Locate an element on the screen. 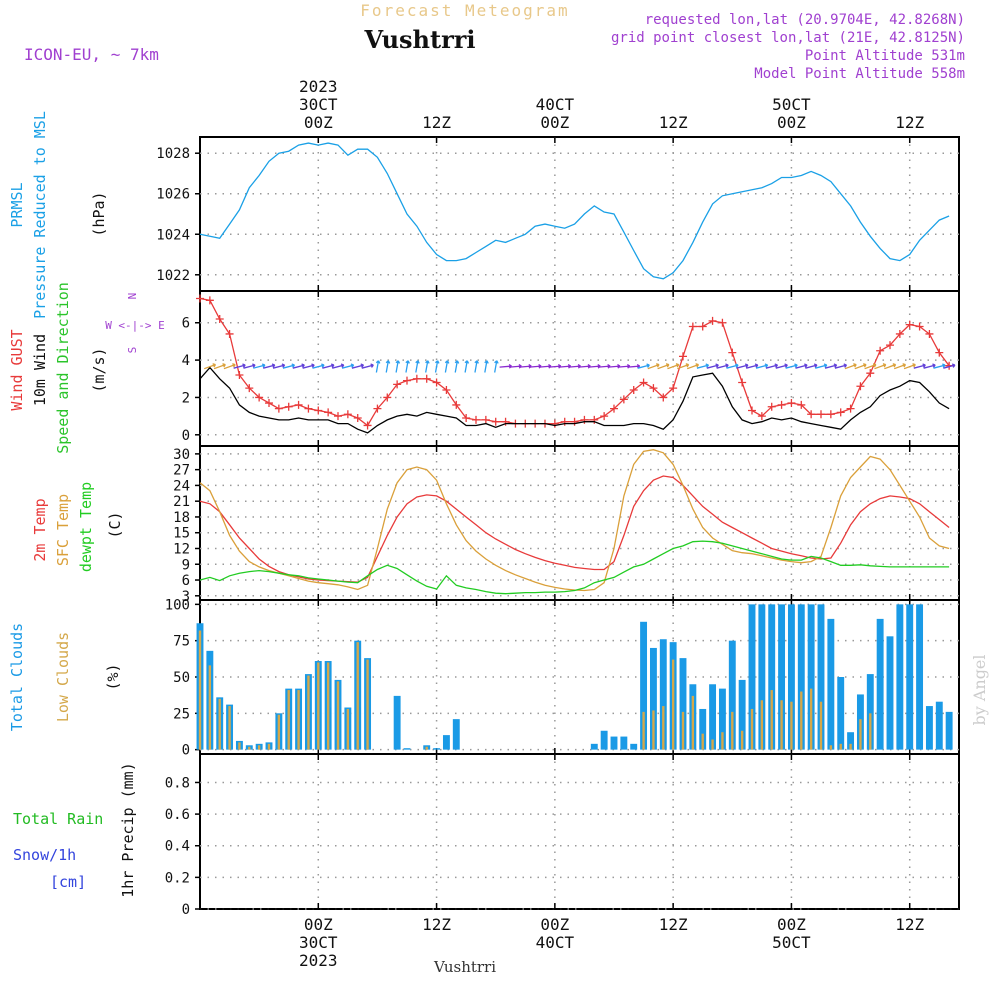 The image size is (1000, 1000). y-tick-label: 0 is located at coordinates (186, 910).